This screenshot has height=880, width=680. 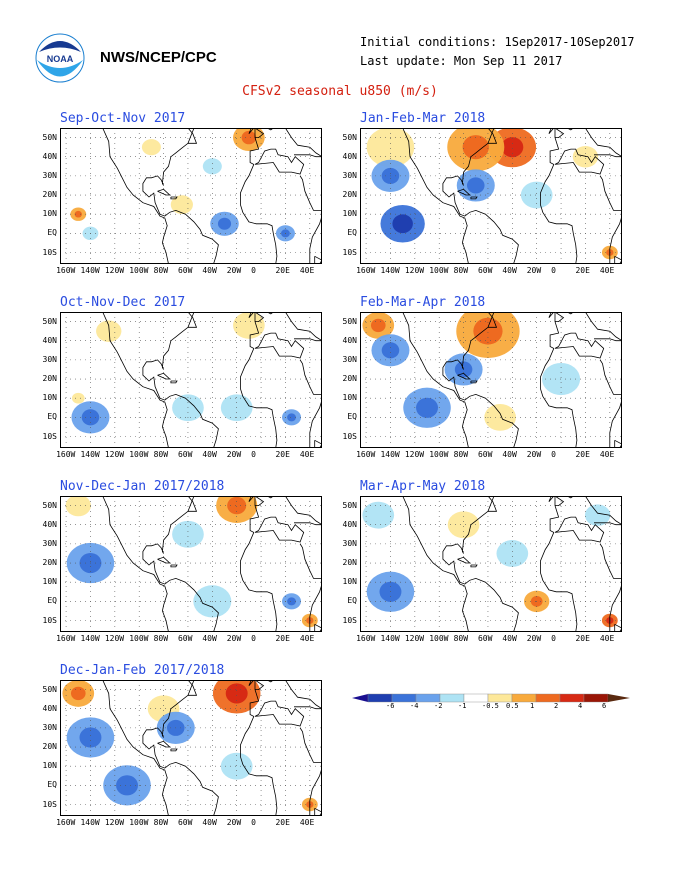 What do you see at coordinates (423, 486) in the screenshot?
I see `panel-title: Mar-Apr-May 2018` at bounding box center [423, 486].